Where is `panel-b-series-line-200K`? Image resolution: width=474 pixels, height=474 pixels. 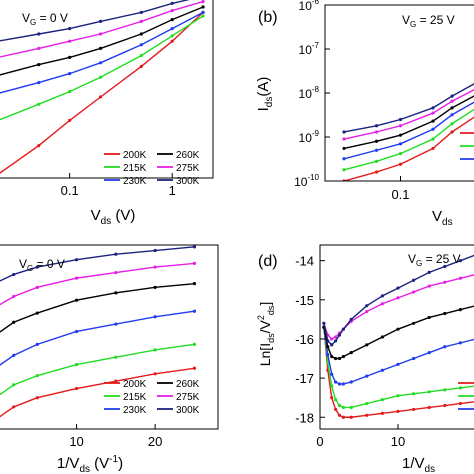
panel-b-series-line-200K is located at coordinates (408, 148).